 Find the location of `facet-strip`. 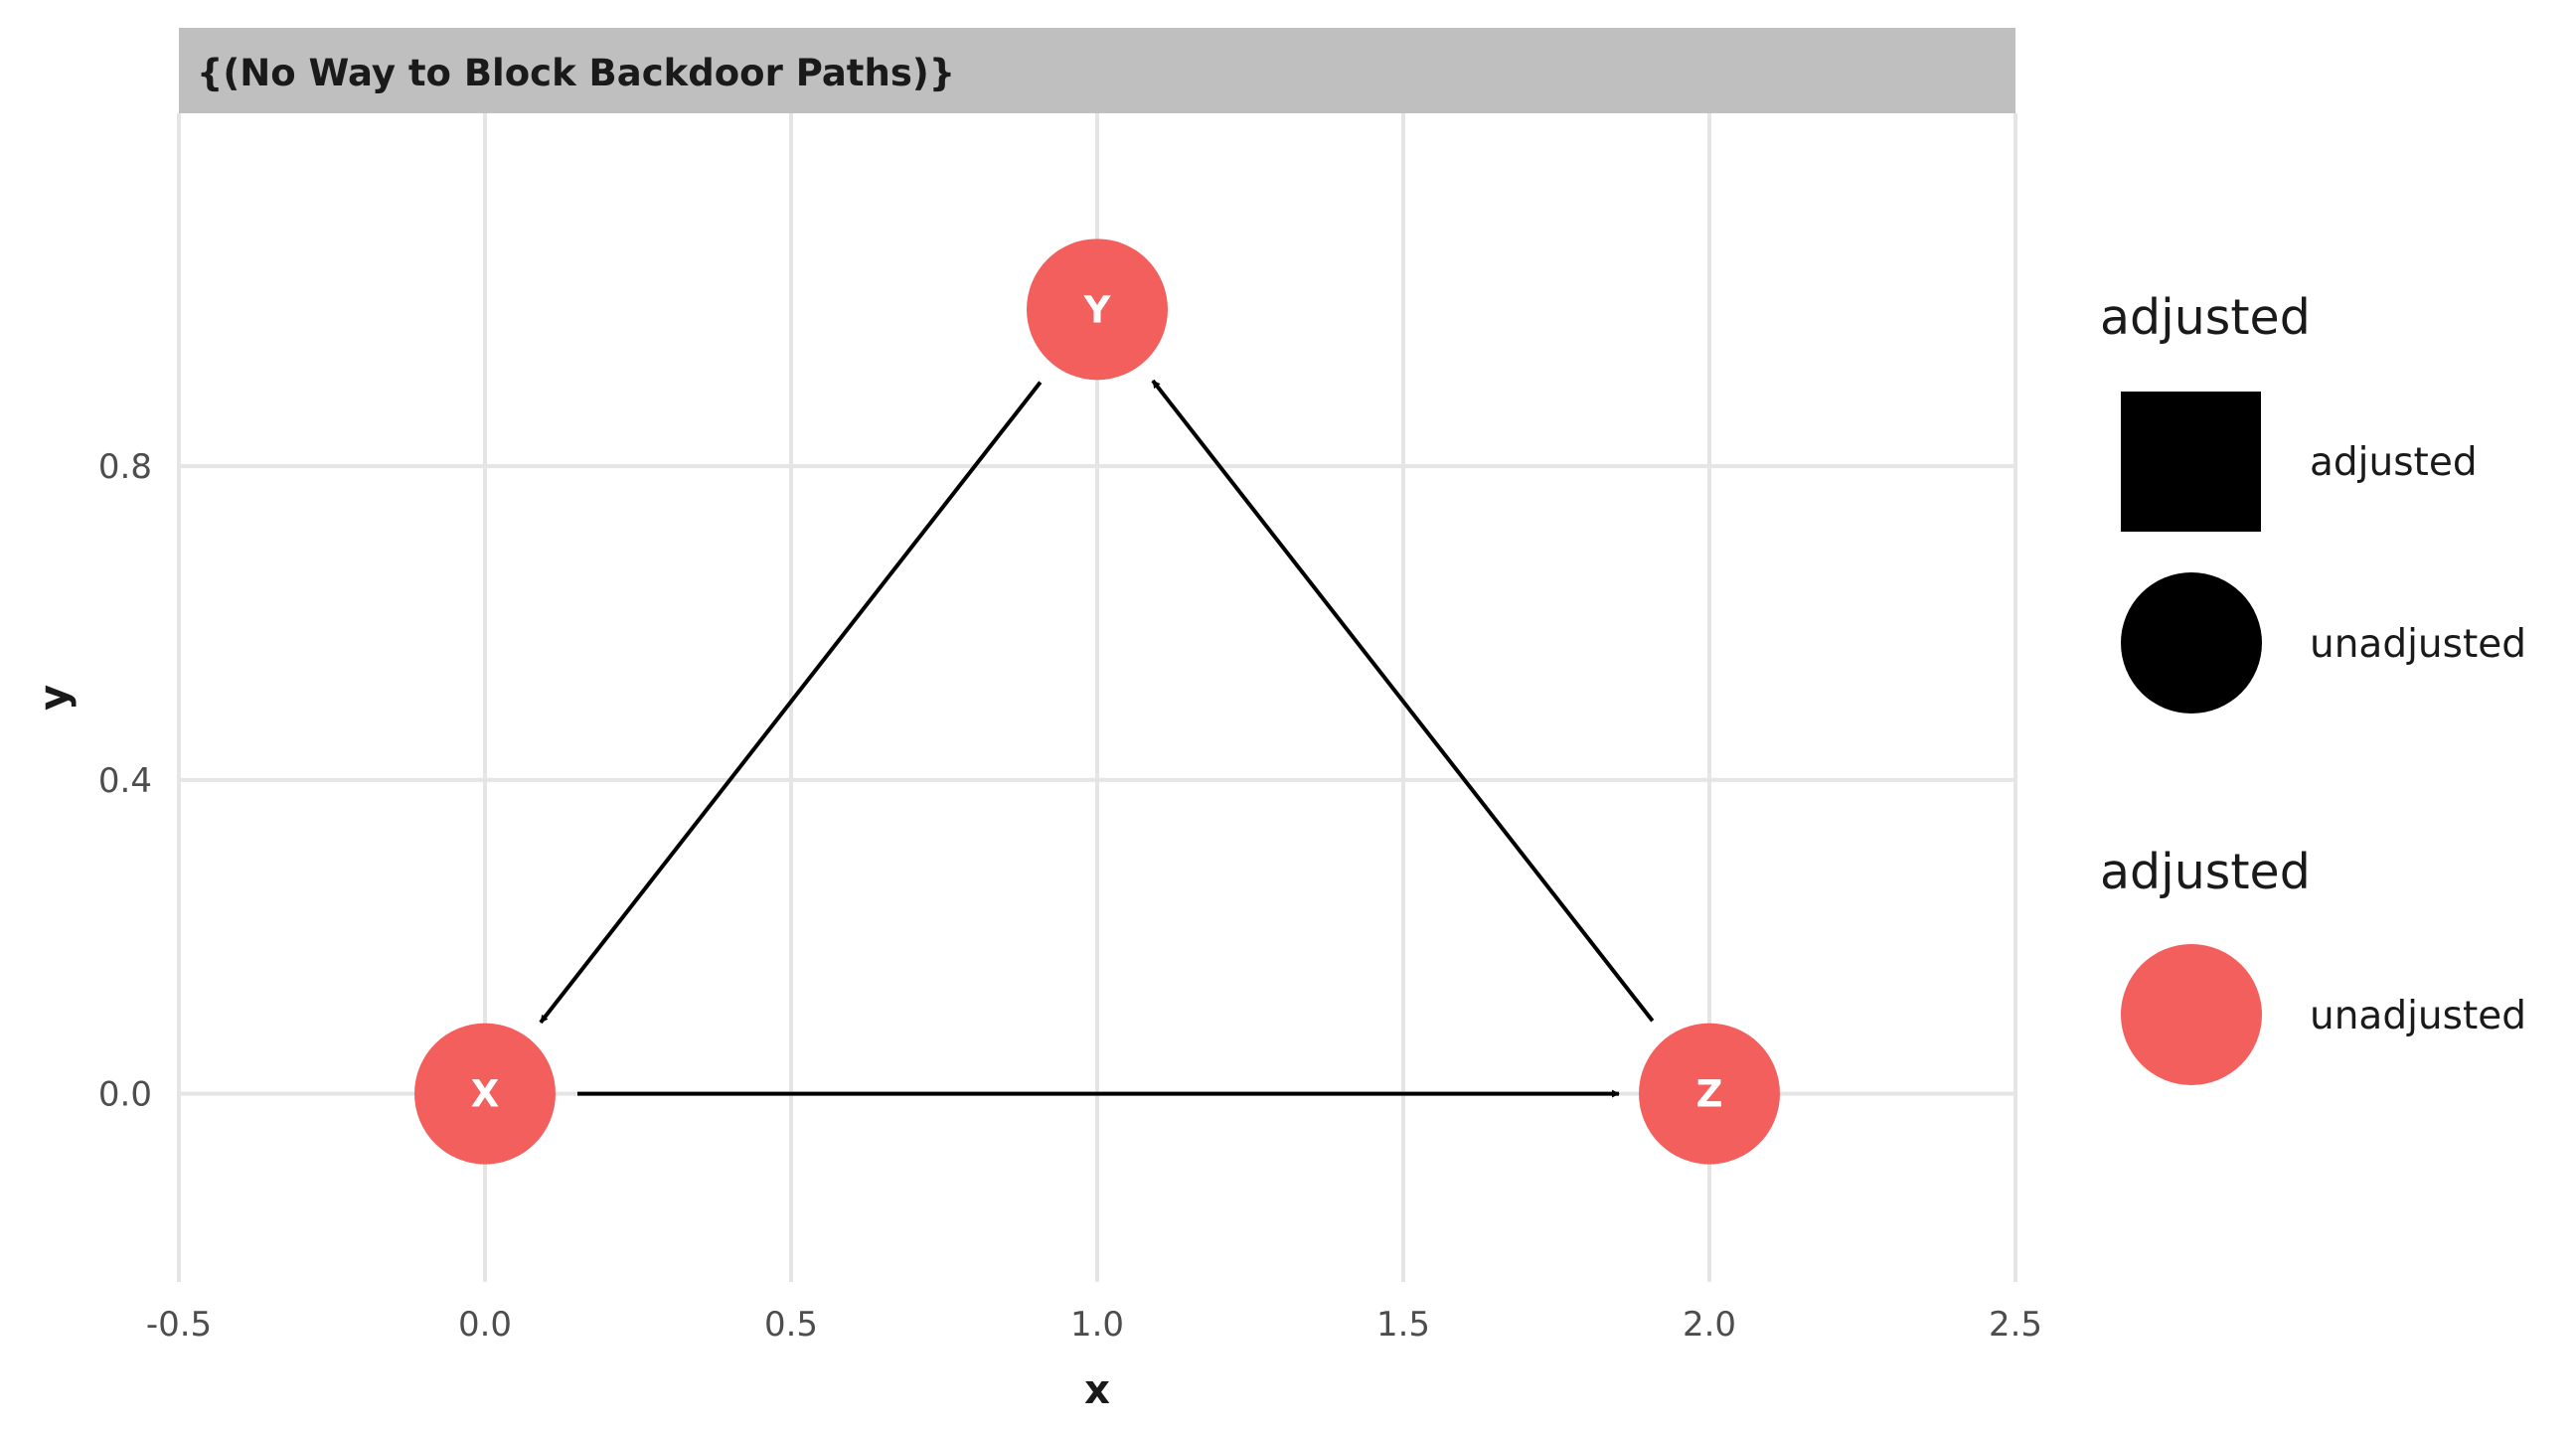

facet-strip is located at coordinates (1097, 70).